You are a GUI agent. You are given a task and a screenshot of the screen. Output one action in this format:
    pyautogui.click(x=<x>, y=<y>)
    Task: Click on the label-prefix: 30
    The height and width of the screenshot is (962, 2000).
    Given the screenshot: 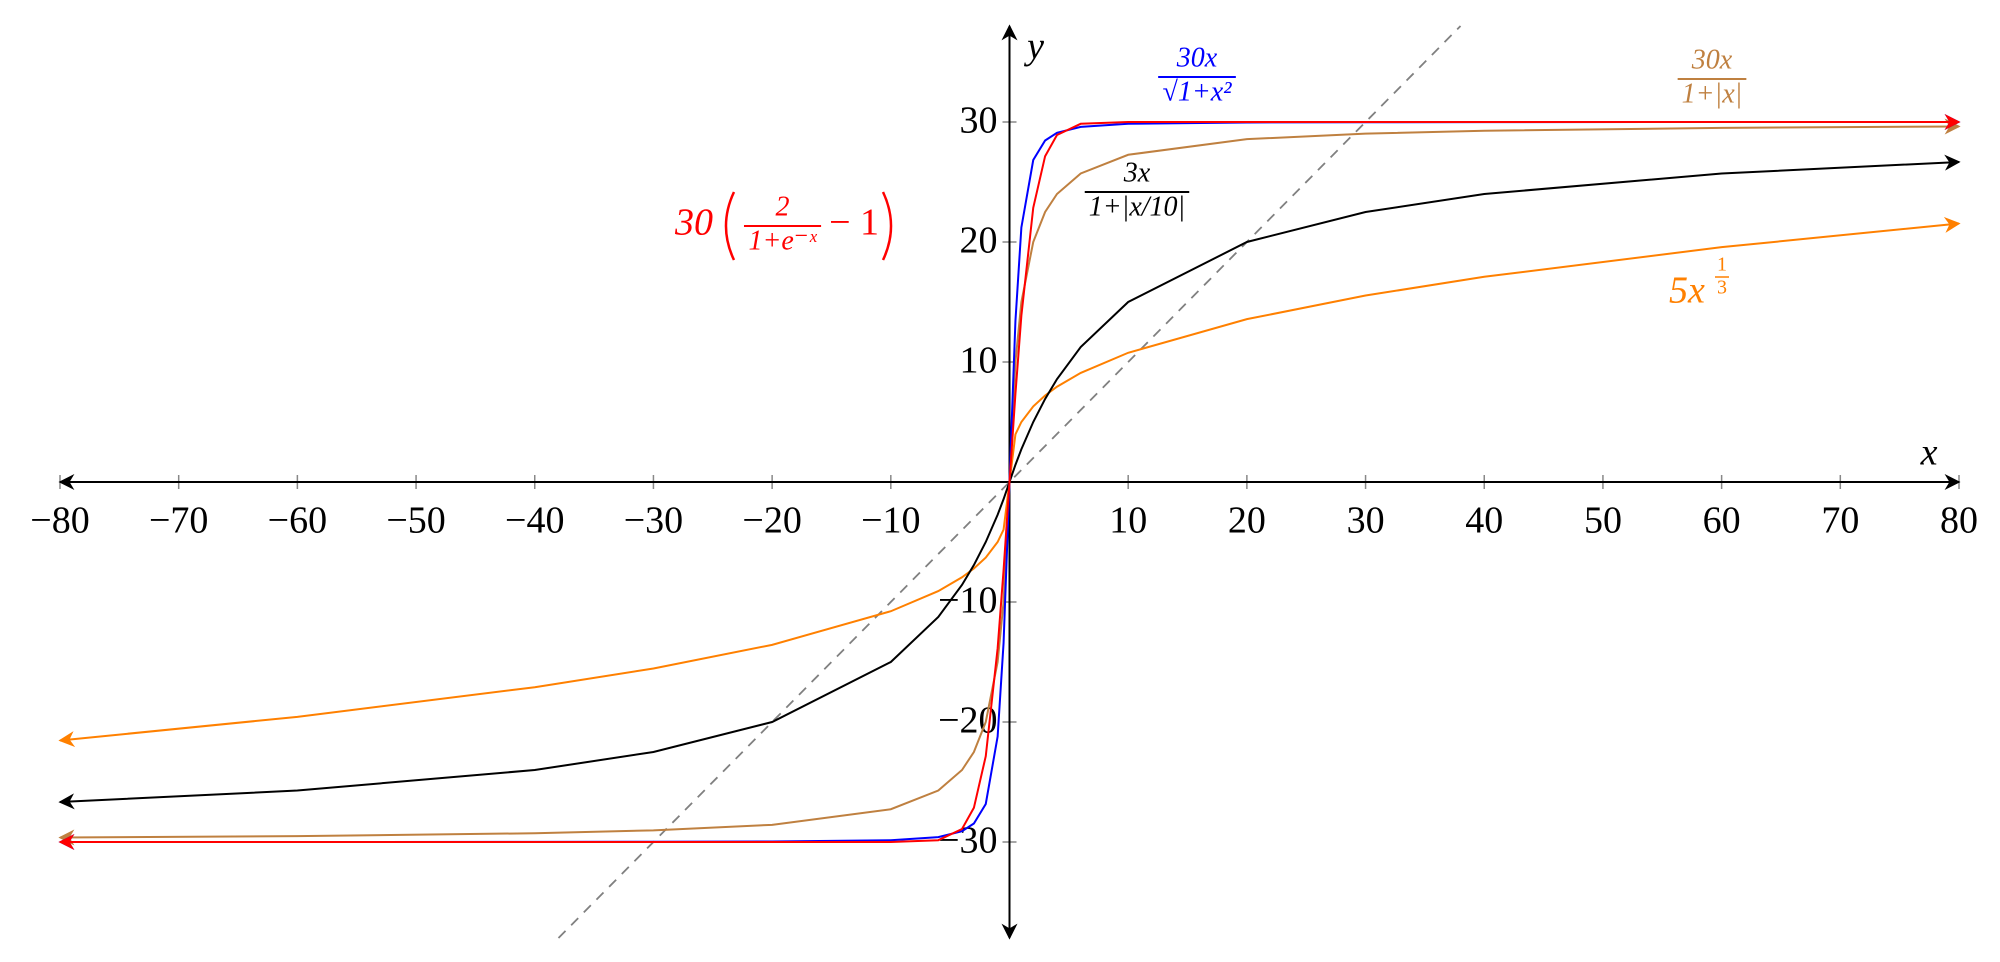 What is the action you would take?
    pyautogui.click(x=693, y=223)
    